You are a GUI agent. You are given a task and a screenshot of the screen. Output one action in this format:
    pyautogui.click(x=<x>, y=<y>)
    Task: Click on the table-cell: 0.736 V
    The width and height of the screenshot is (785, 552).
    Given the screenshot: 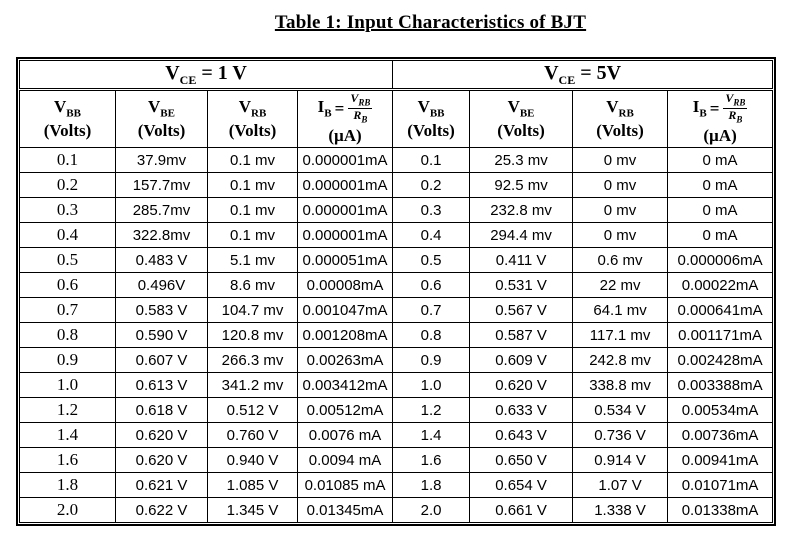 What is the action you would take?
    pyautogui.click(x=620, y=435)
    